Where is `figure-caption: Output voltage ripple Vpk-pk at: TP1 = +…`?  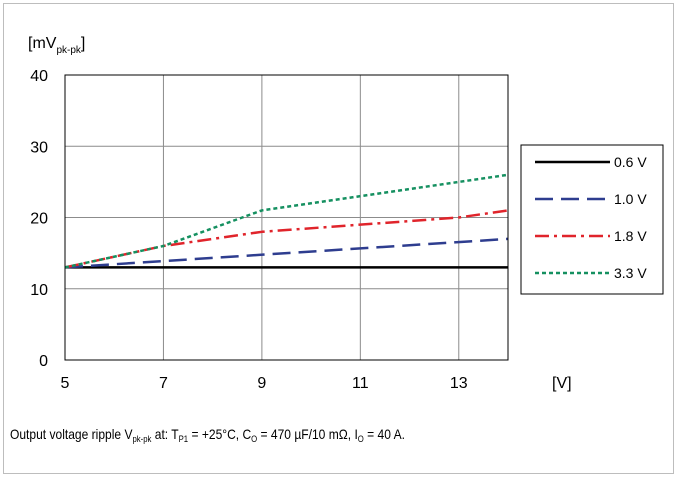
figure-caption: Output voltage ripple Vpk-pk at: TP1 = +… is located at coordinates (208, 435).